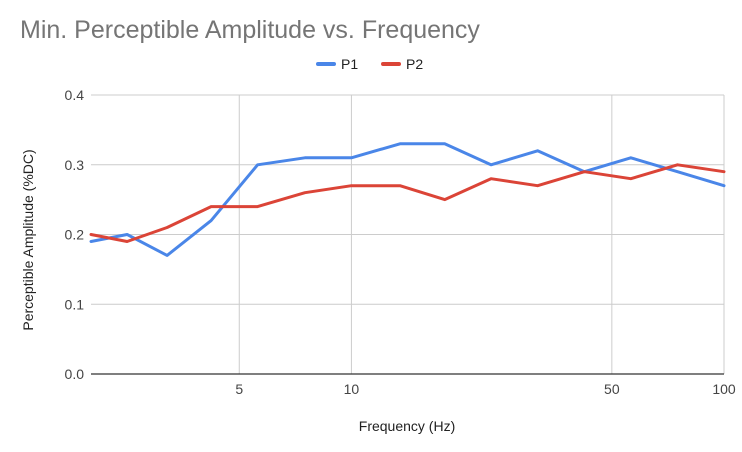 The image size is (742, 452). Describe the element at coordinates (75, 374) in the screenshot. I see `y-tick-label: 0.0` at that location.